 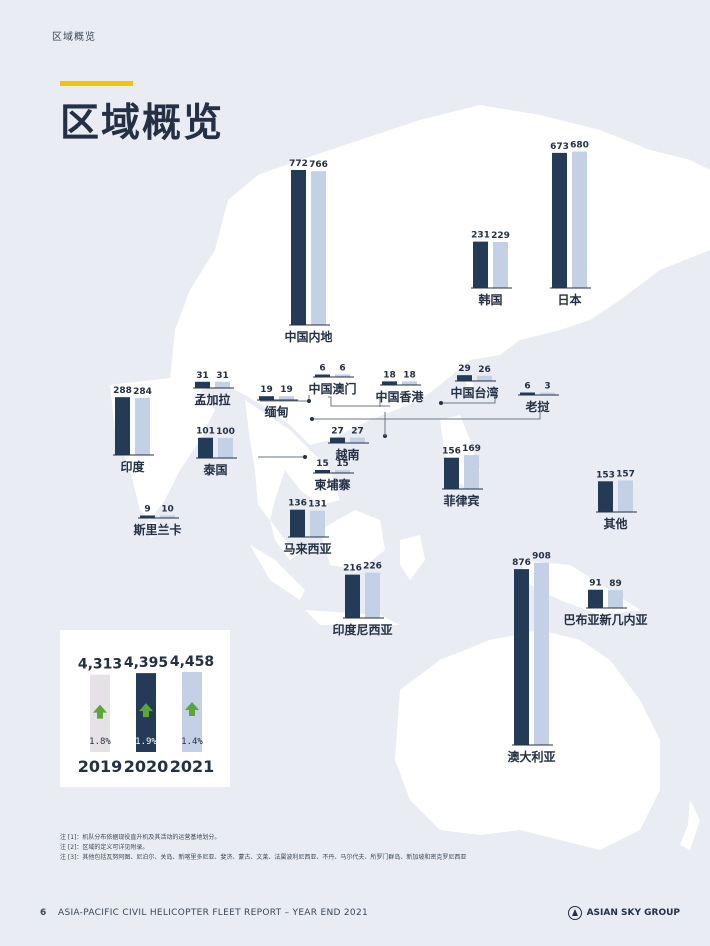 What do you see at coordinates (464, 369) in the screenshot?
I see `value-label-2020: 29` at bounding box center [464, 369].